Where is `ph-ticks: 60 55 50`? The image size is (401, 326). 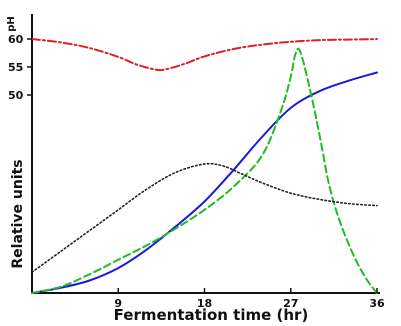
ph-ticks: 60 55 50 is located at coordinates (20, 67).